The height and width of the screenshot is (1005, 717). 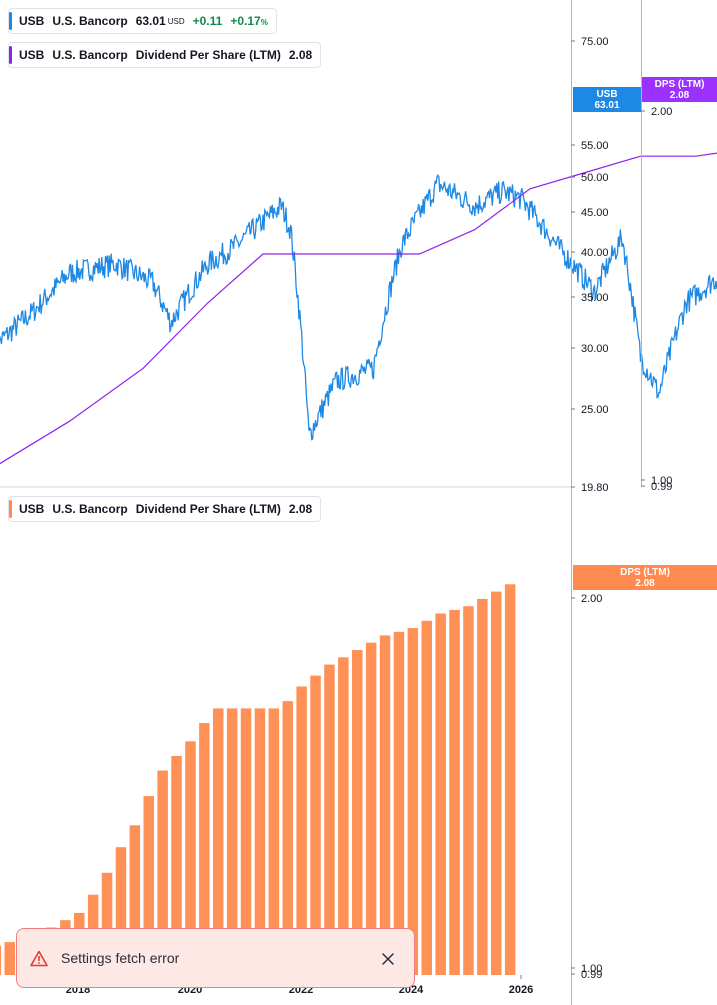 What do you see at coordinates (595, 42) in the screenshot?
I see `price-tick-label: 75.00` at bounding box center [595, 42].